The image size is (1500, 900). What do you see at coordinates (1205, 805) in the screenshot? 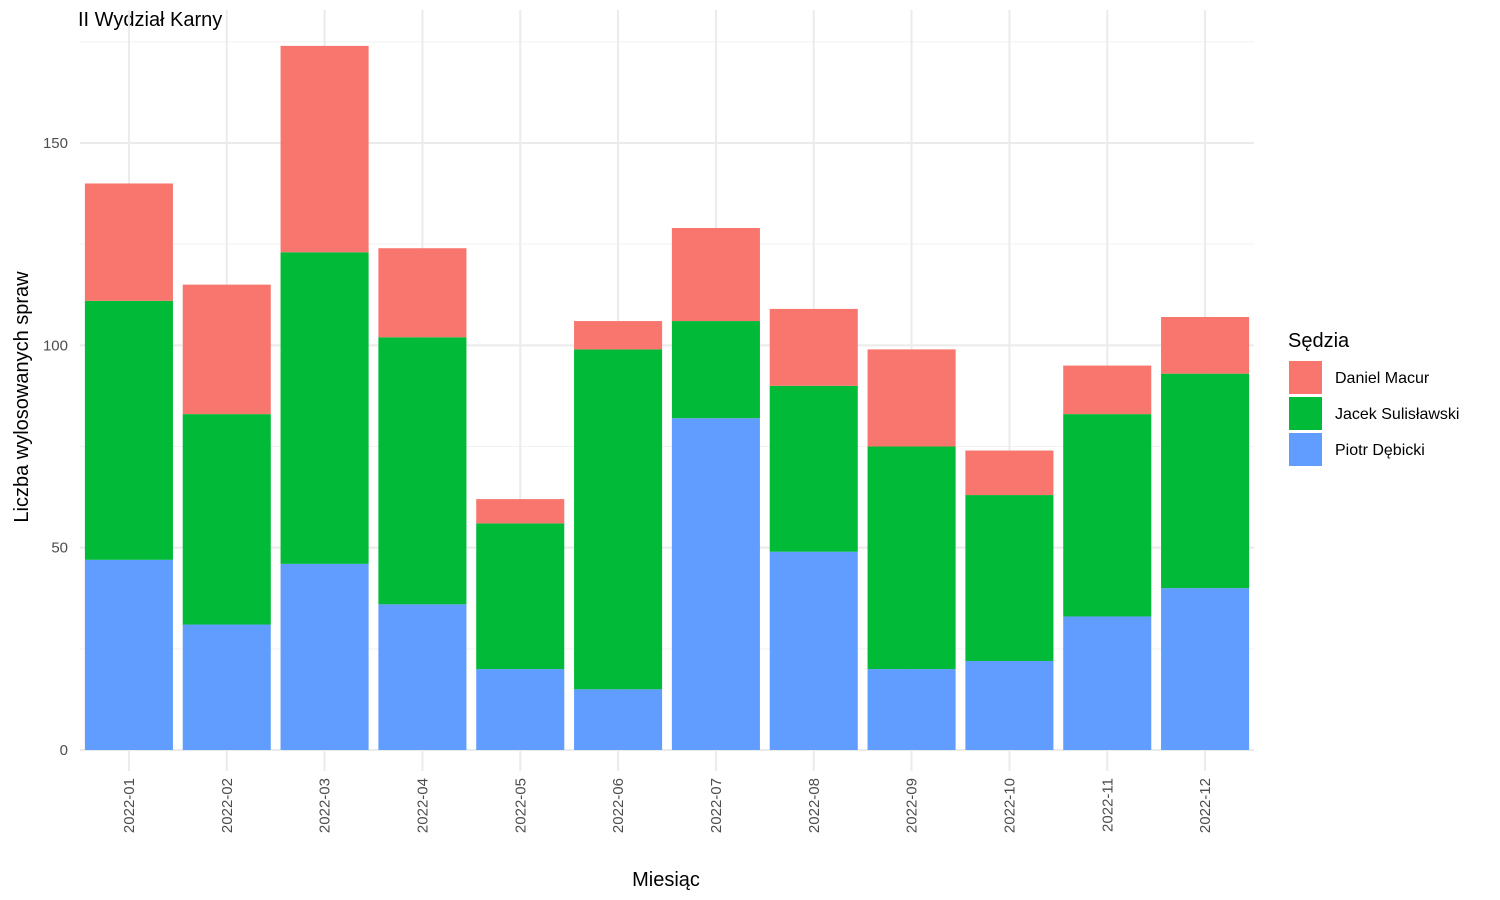
I see `x-tick-label: 2022-12` at bounding box center [1205, 805].